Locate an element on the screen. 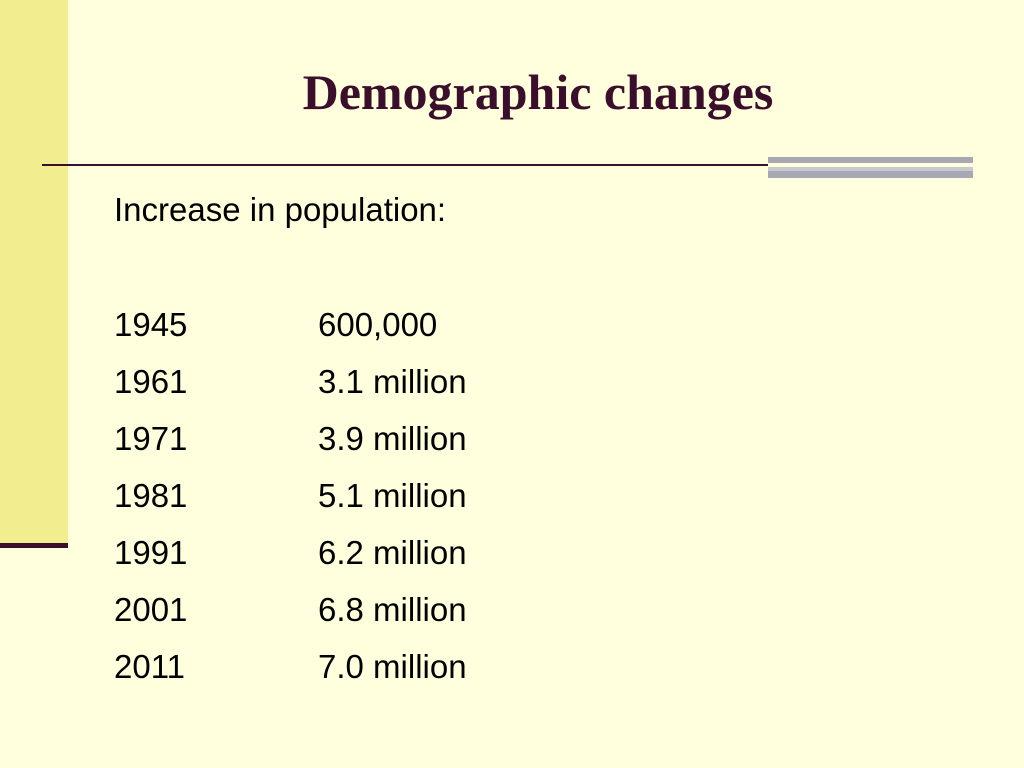 This screenshot has width=1024, height=768. row-year: 1945 is located at coordinates (151, 324).